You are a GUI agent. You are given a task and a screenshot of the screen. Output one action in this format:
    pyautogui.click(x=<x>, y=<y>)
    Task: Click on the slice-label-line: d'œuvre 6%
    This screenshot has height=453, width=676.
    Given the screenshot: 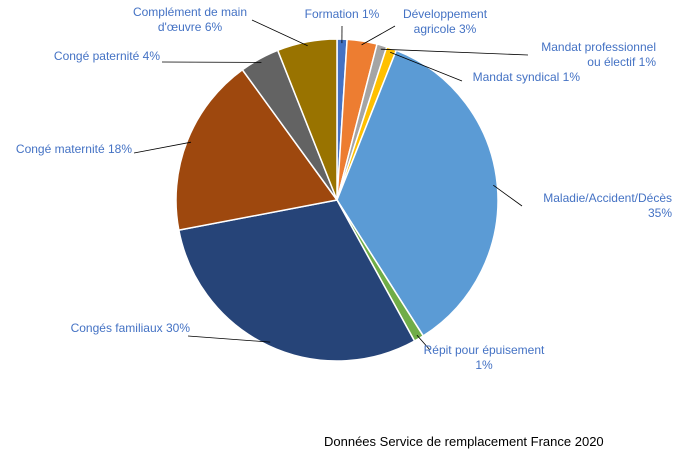 What is the action you would take?
    pyautogui.click(x=190, y=27)
    